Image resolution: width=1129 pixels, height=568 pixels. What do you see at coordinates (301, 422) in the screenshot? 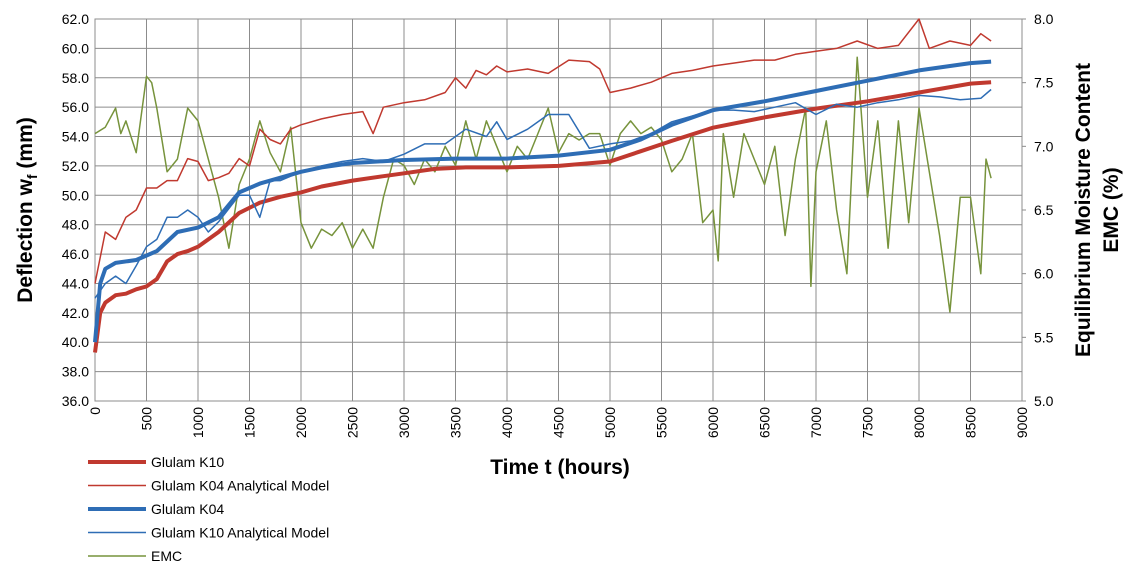
I see `x-tick-label: 2000` at bounding box center [301, 422].